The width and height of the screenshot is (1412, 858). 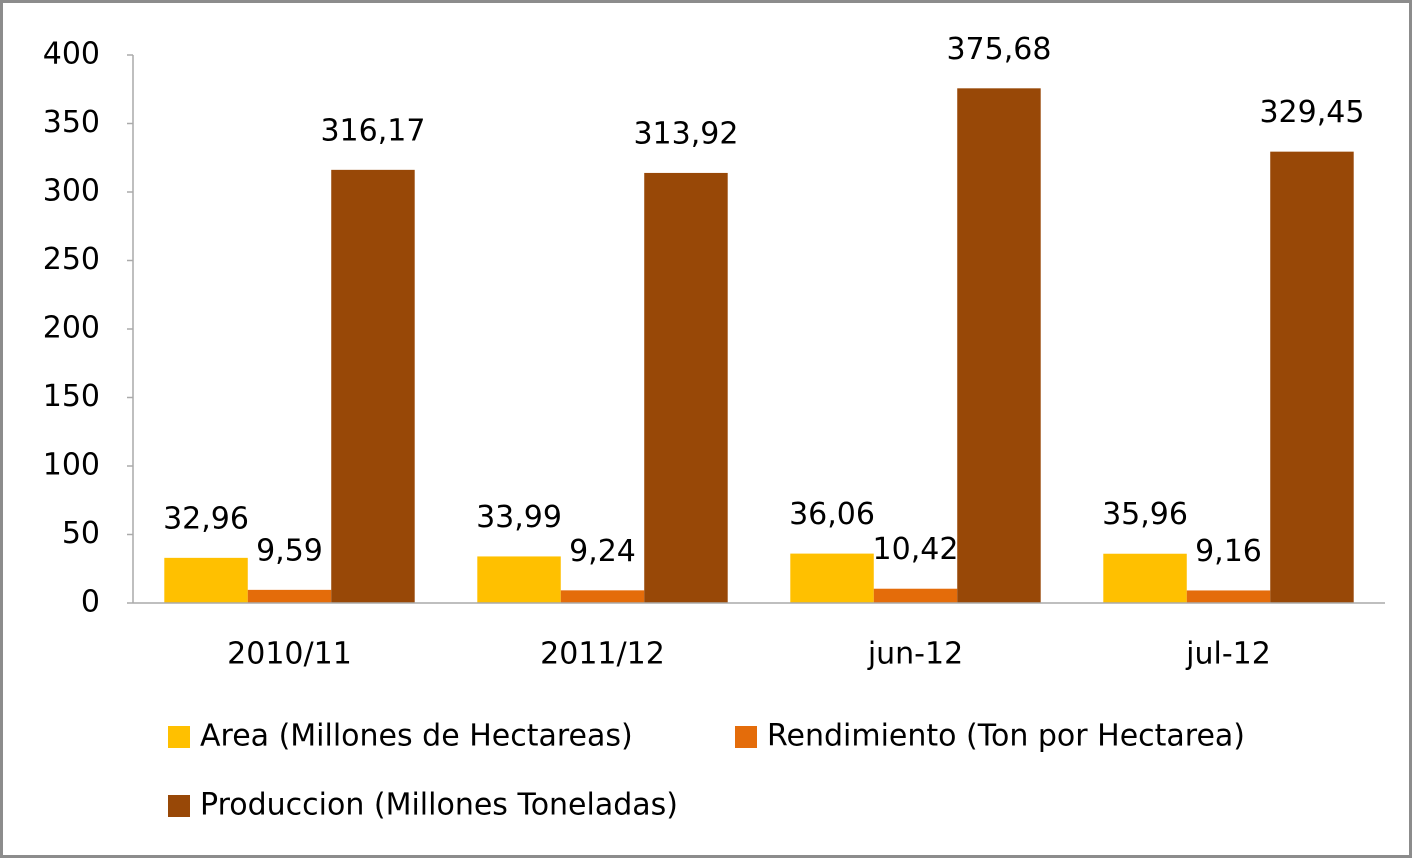 I want to click on y-tick-label: 200, so click(x=71, y=328).